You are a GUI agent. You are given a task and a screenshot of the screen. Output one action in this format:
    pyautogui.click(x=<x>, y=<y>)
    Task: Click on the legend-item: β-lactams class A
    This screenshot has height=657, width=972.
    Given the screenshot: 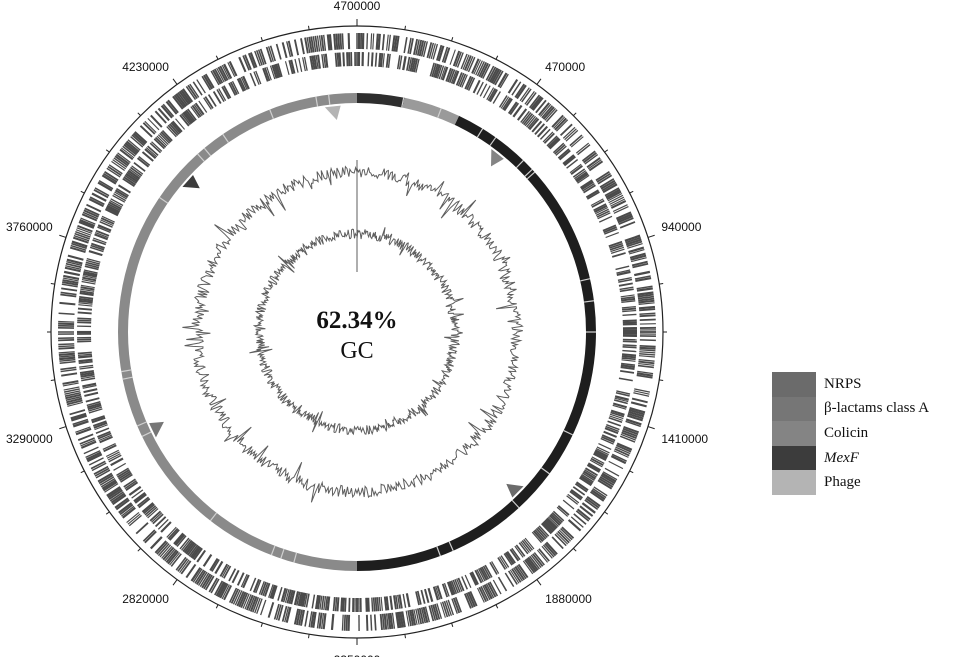 What is the action you would take?
    pyautogui.click(x=872, y=409)
    